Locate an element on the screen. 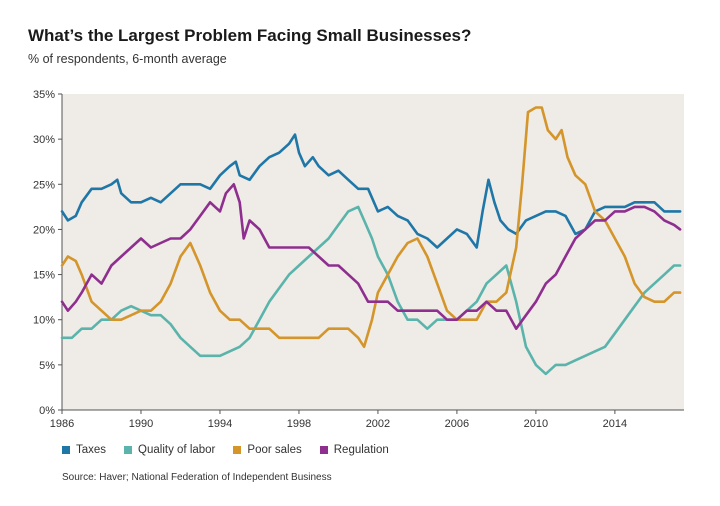 This screenshot has width=720, height=506. legend-item-poor-sales: Poor sales is located at coordinates (267, 450).